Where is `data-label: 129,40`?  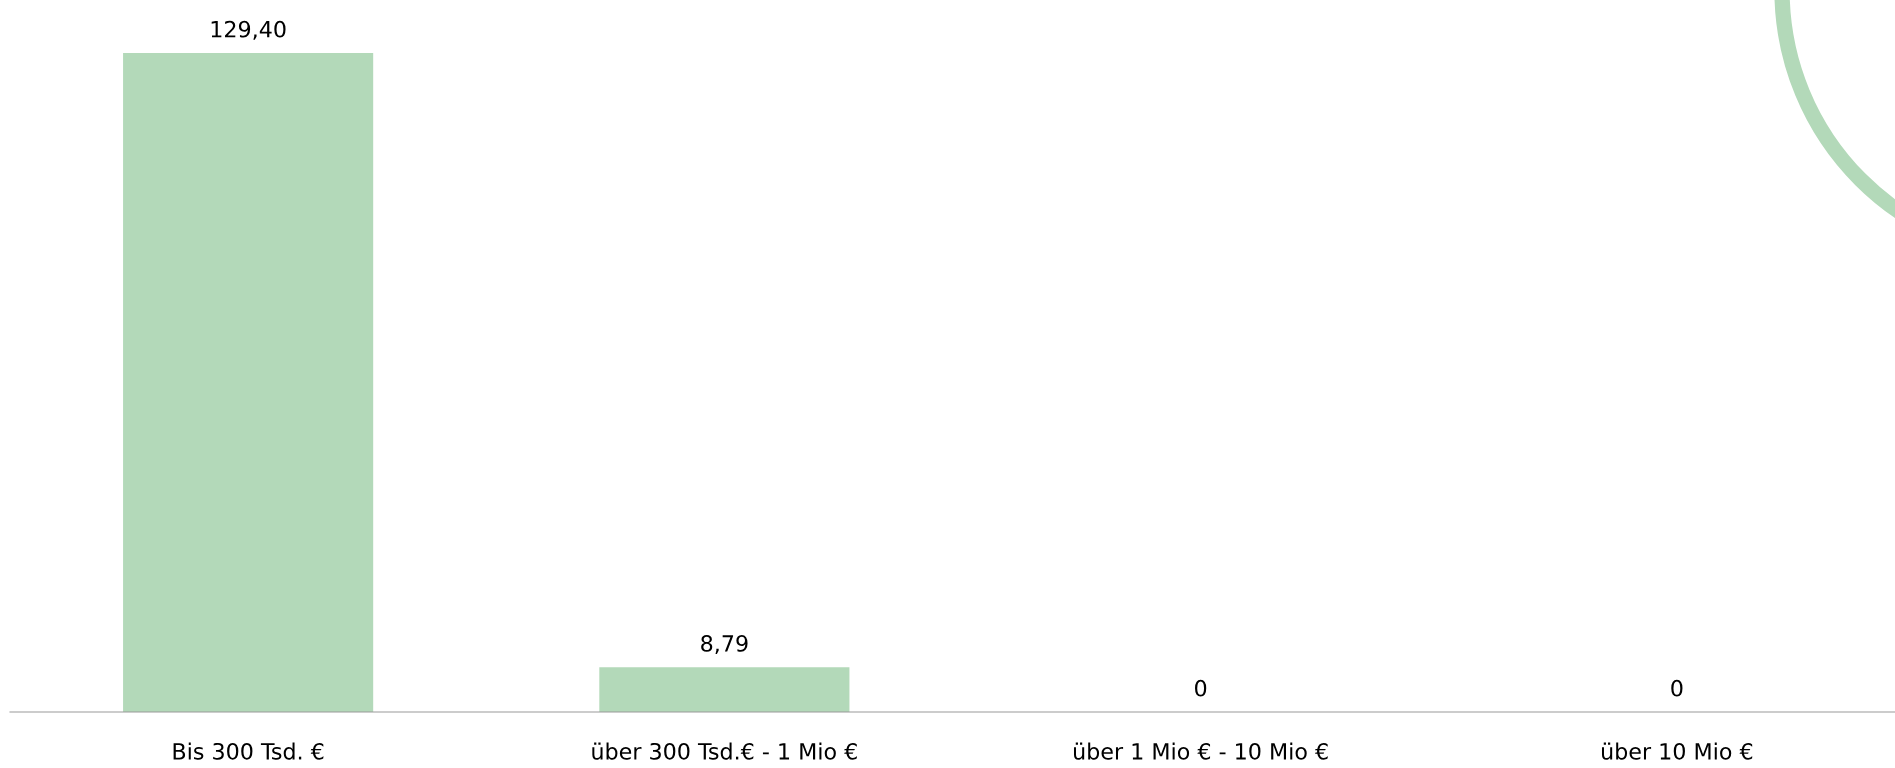
data-label: 129,40 is located at coordinates (248, 30).